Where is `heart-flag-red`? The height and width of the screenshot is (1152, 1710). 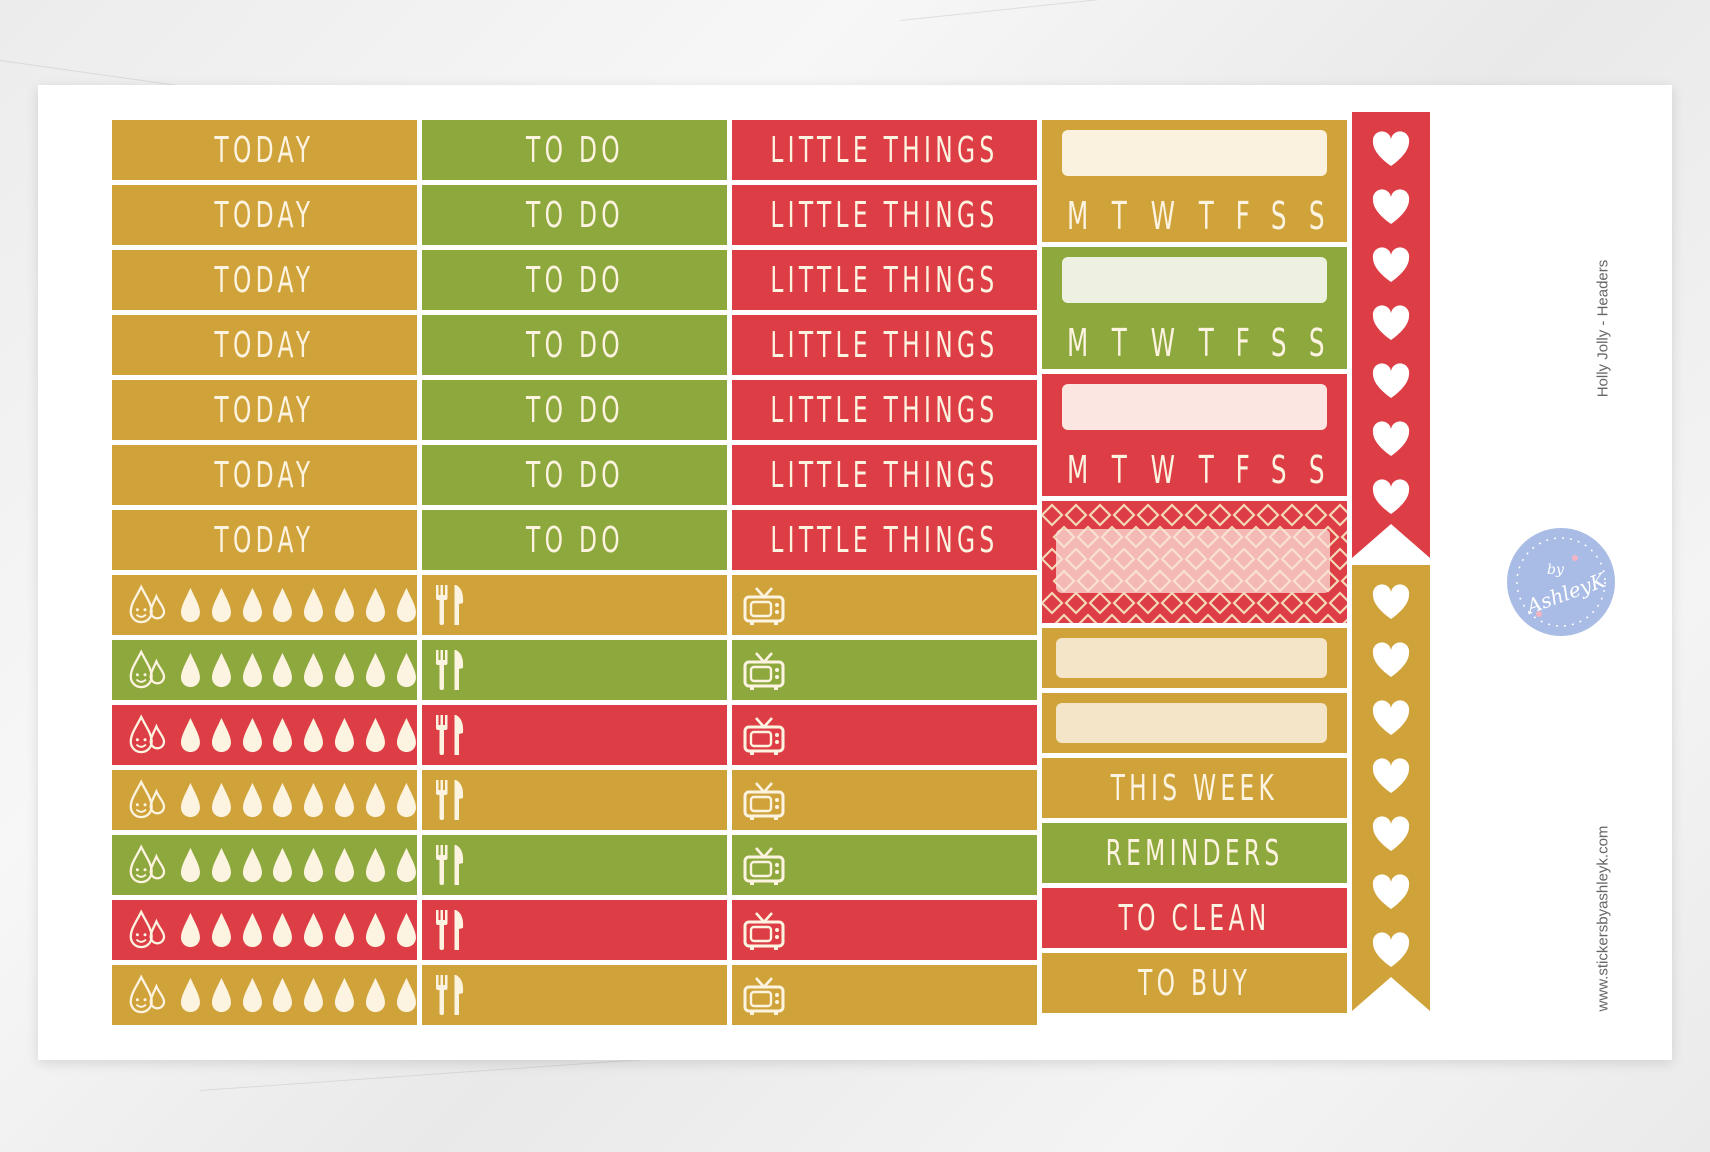 heart-flag-red is located at coordinates (1391, 335).